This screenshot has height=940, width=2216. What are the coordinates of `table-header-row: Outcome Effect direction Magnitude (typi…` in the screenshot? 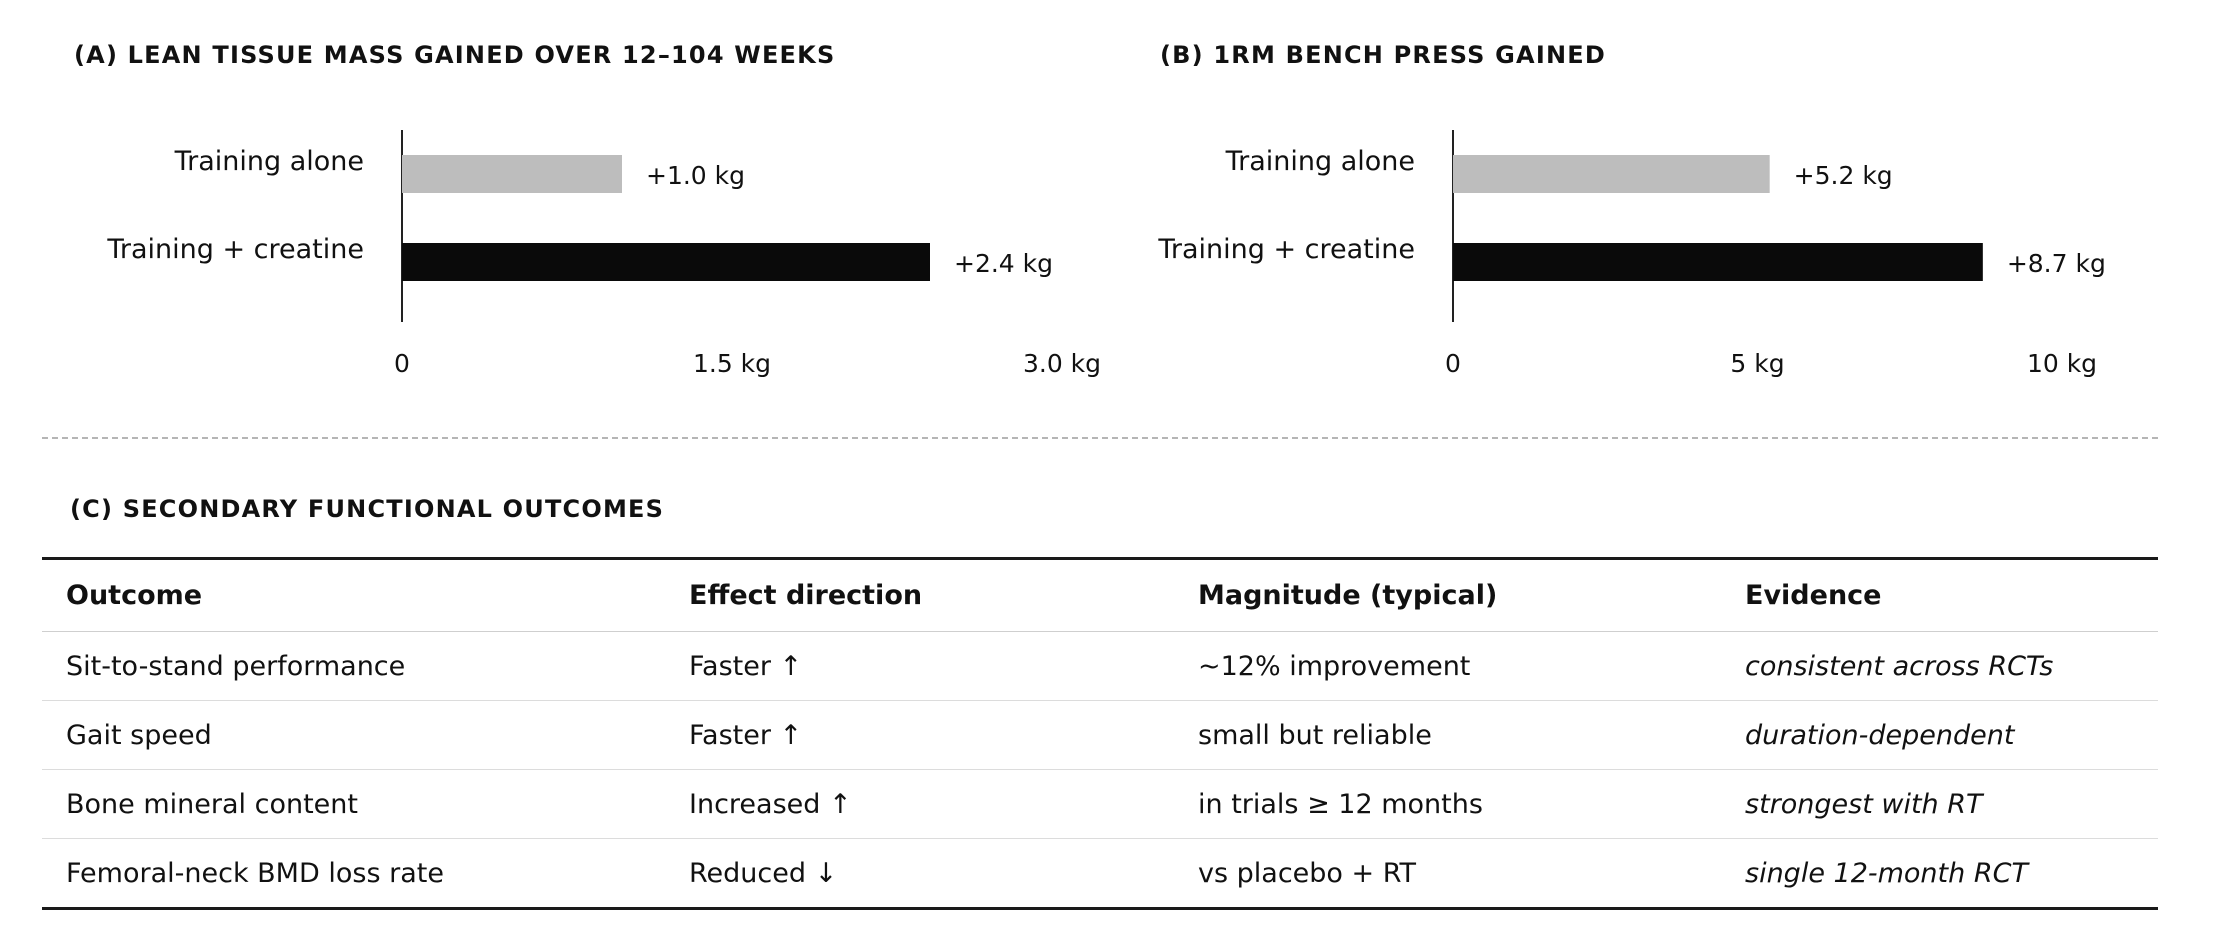 It's located at (1100, 595).